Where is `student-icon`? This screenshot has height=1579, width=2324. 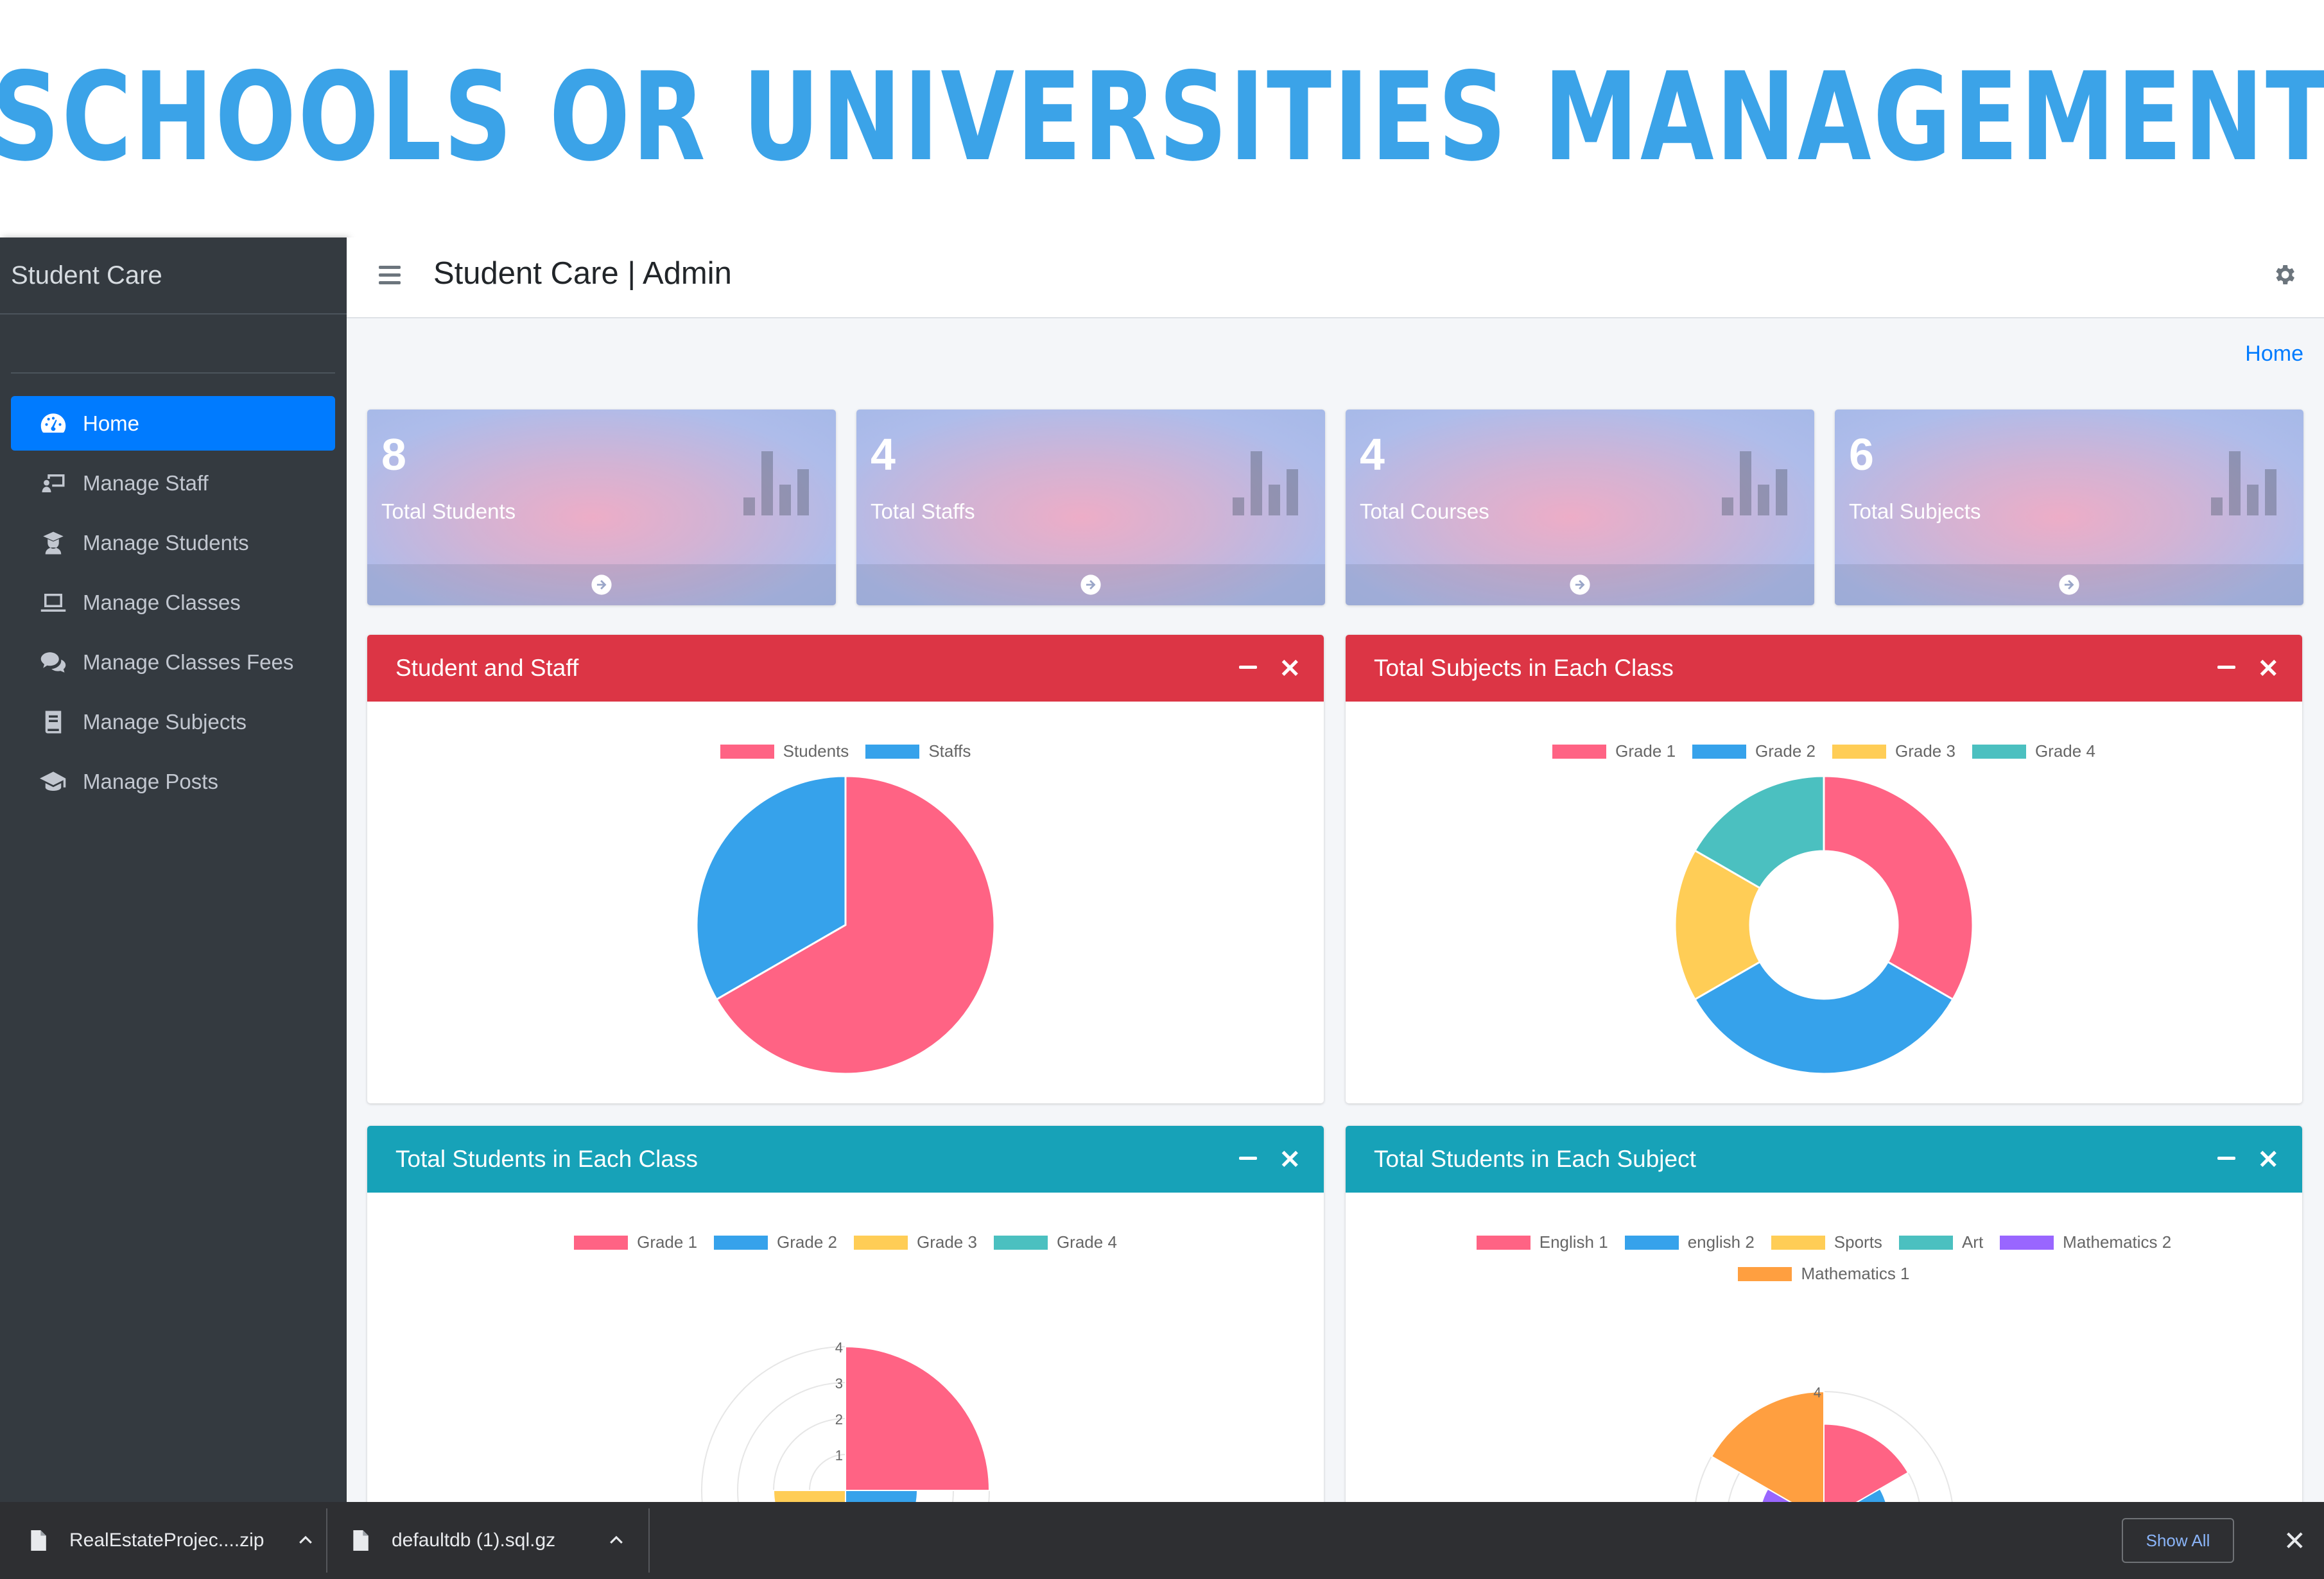 student-icon is located at coordinates (53, 543).